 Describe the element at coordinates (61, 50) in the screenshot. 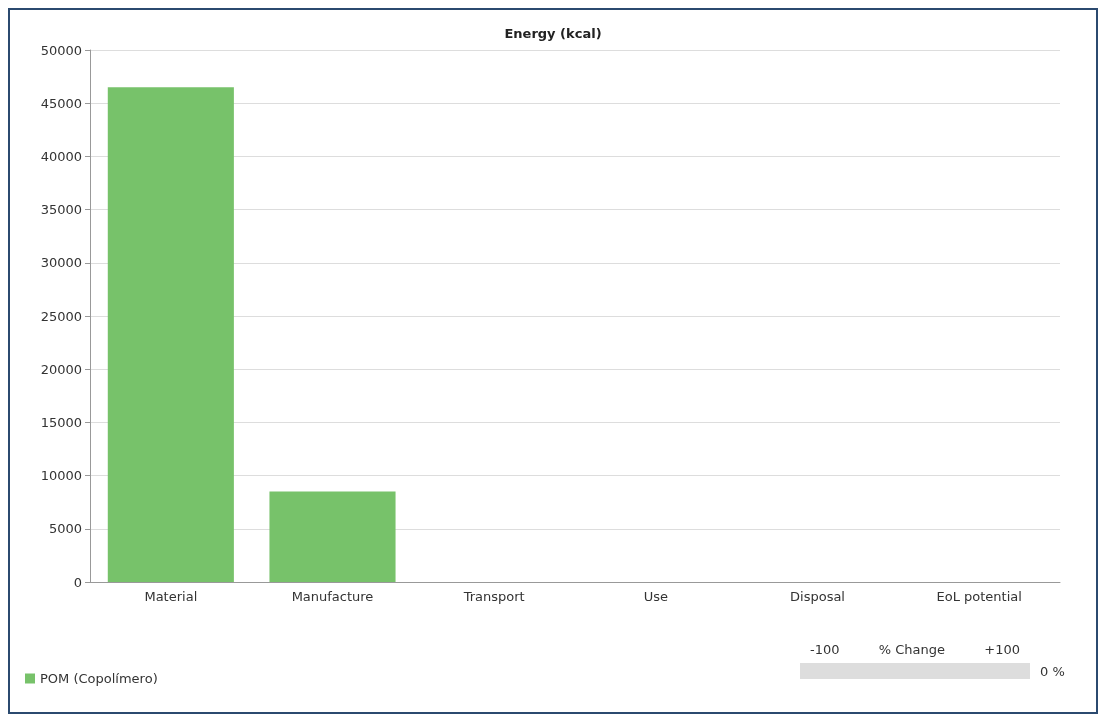

I see `y-tick-label: 50000` at that location.